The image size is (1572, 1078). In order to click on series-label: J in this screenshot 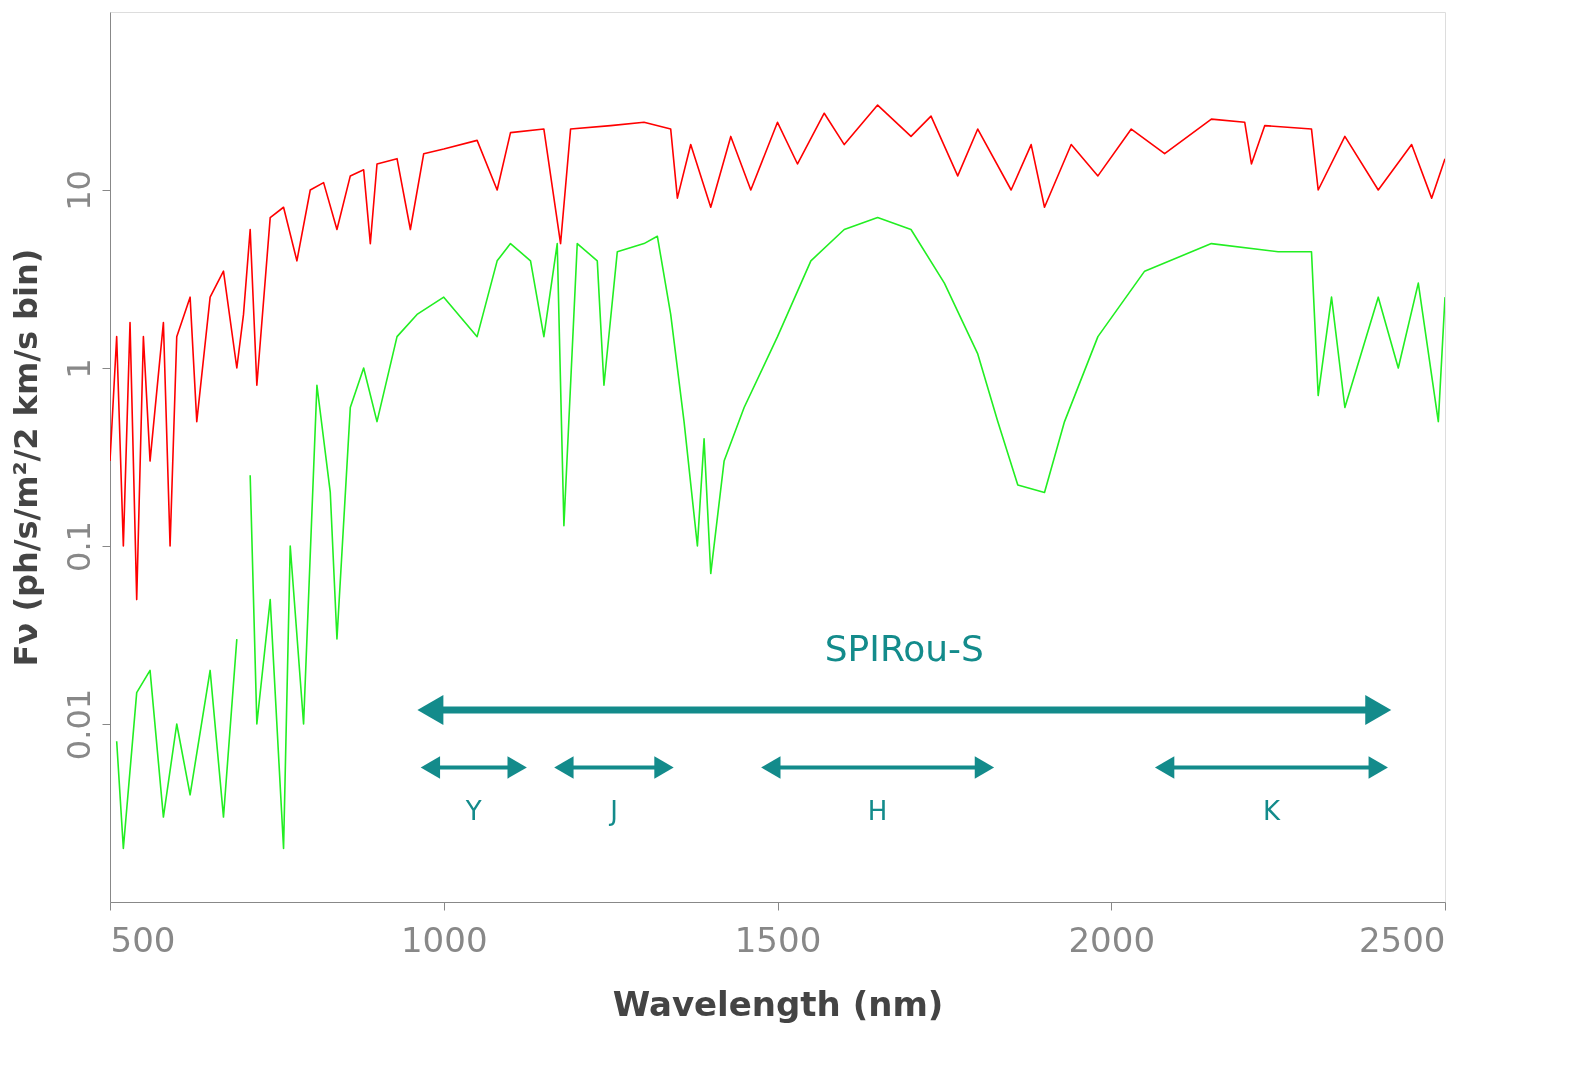, I will do `click(613, 811)`.